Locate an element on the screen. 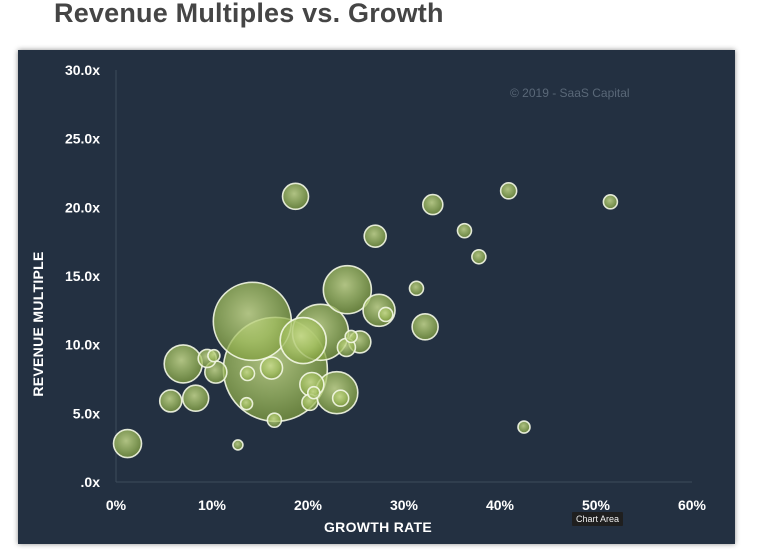 This screenshot has width=762, height=556. chart-area-tooltip: Chart Area is located at coordinates (598, 519).